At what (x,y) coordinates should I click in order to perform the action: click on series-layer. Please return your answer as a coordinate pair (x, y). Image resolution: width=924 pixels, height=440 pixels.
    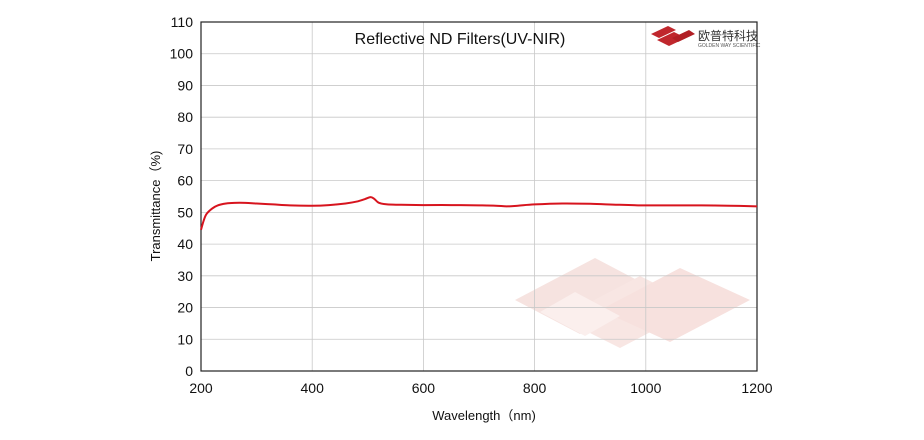
    Looking at the image, I should click on (479, 213).